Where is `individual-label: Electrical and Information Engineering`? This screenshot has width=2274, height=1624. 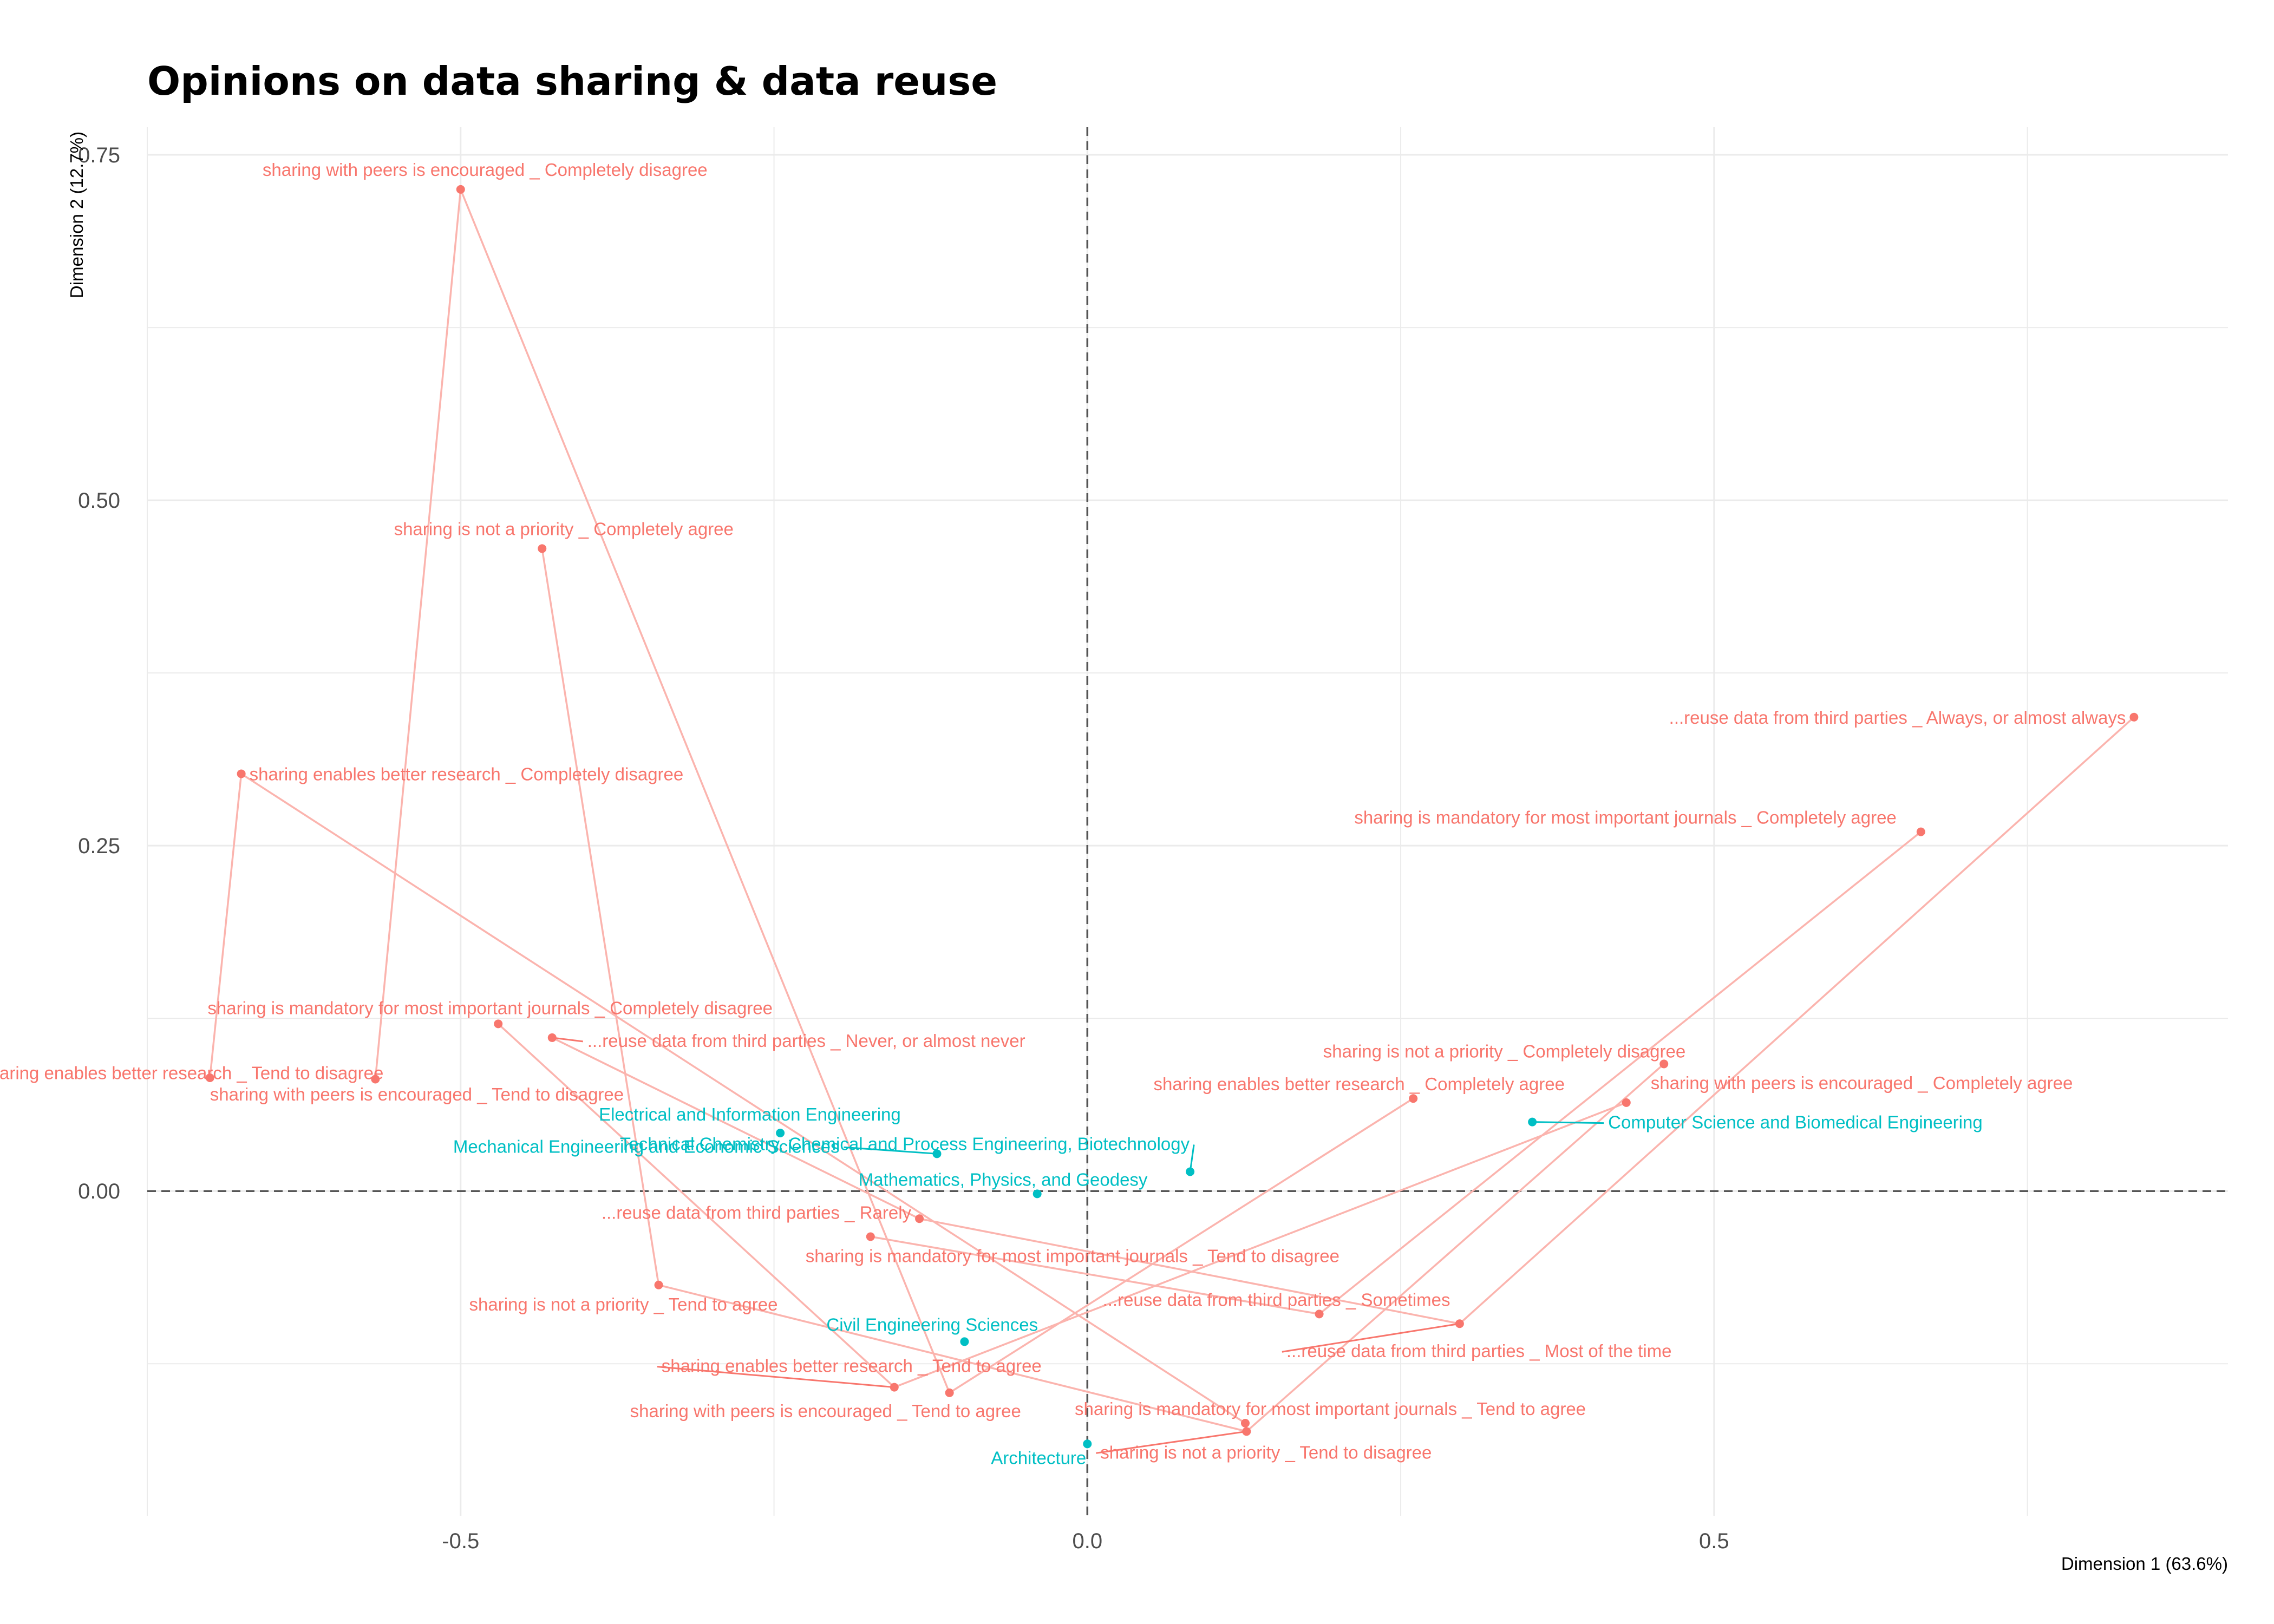 individual-label: Electrical and Information Engineering is located at coordinates (750, 1114).